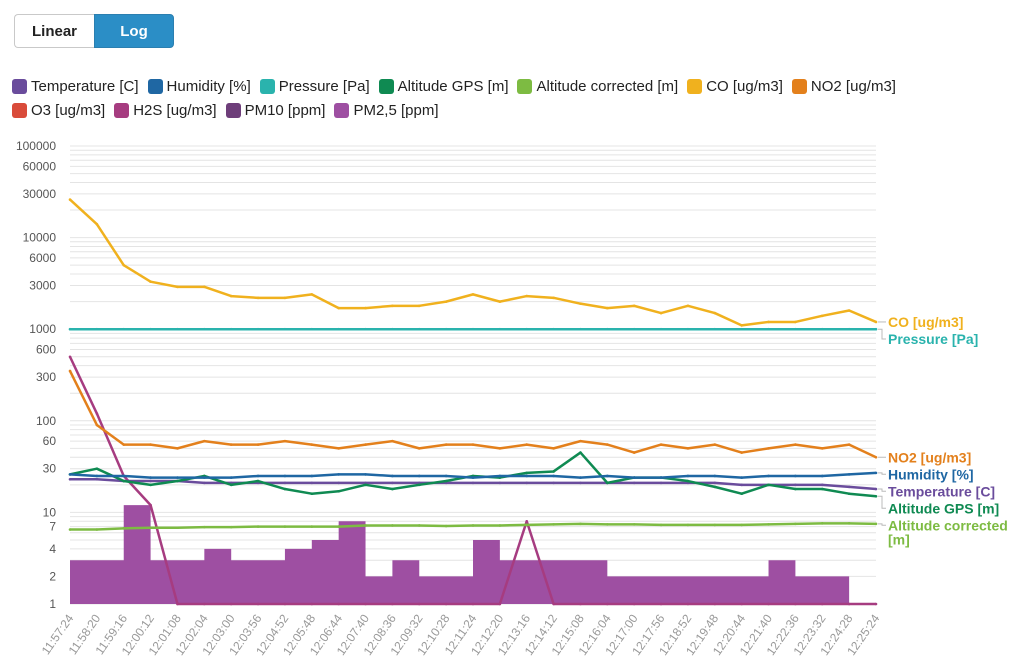  Describe the element at coordinates (943, 508) in the screenshot. I see `series-end-label: Altitude GPS [m]` at that location.